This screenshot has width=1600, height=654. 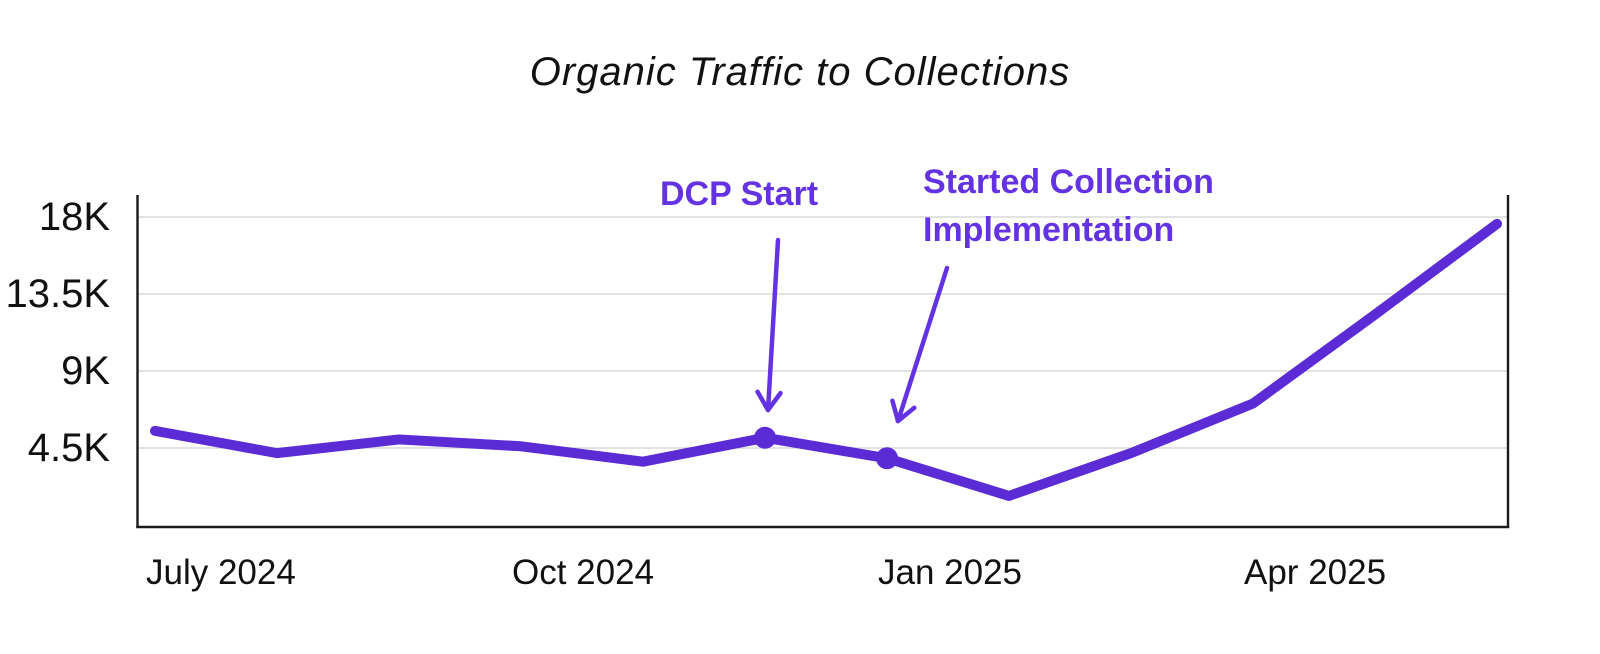 What do you see at coordinates (1068, 206) in the screenshot?
I see `annotation-started-collection-implementation: Started Collection Implementation` at bounding box center [1068, 206].